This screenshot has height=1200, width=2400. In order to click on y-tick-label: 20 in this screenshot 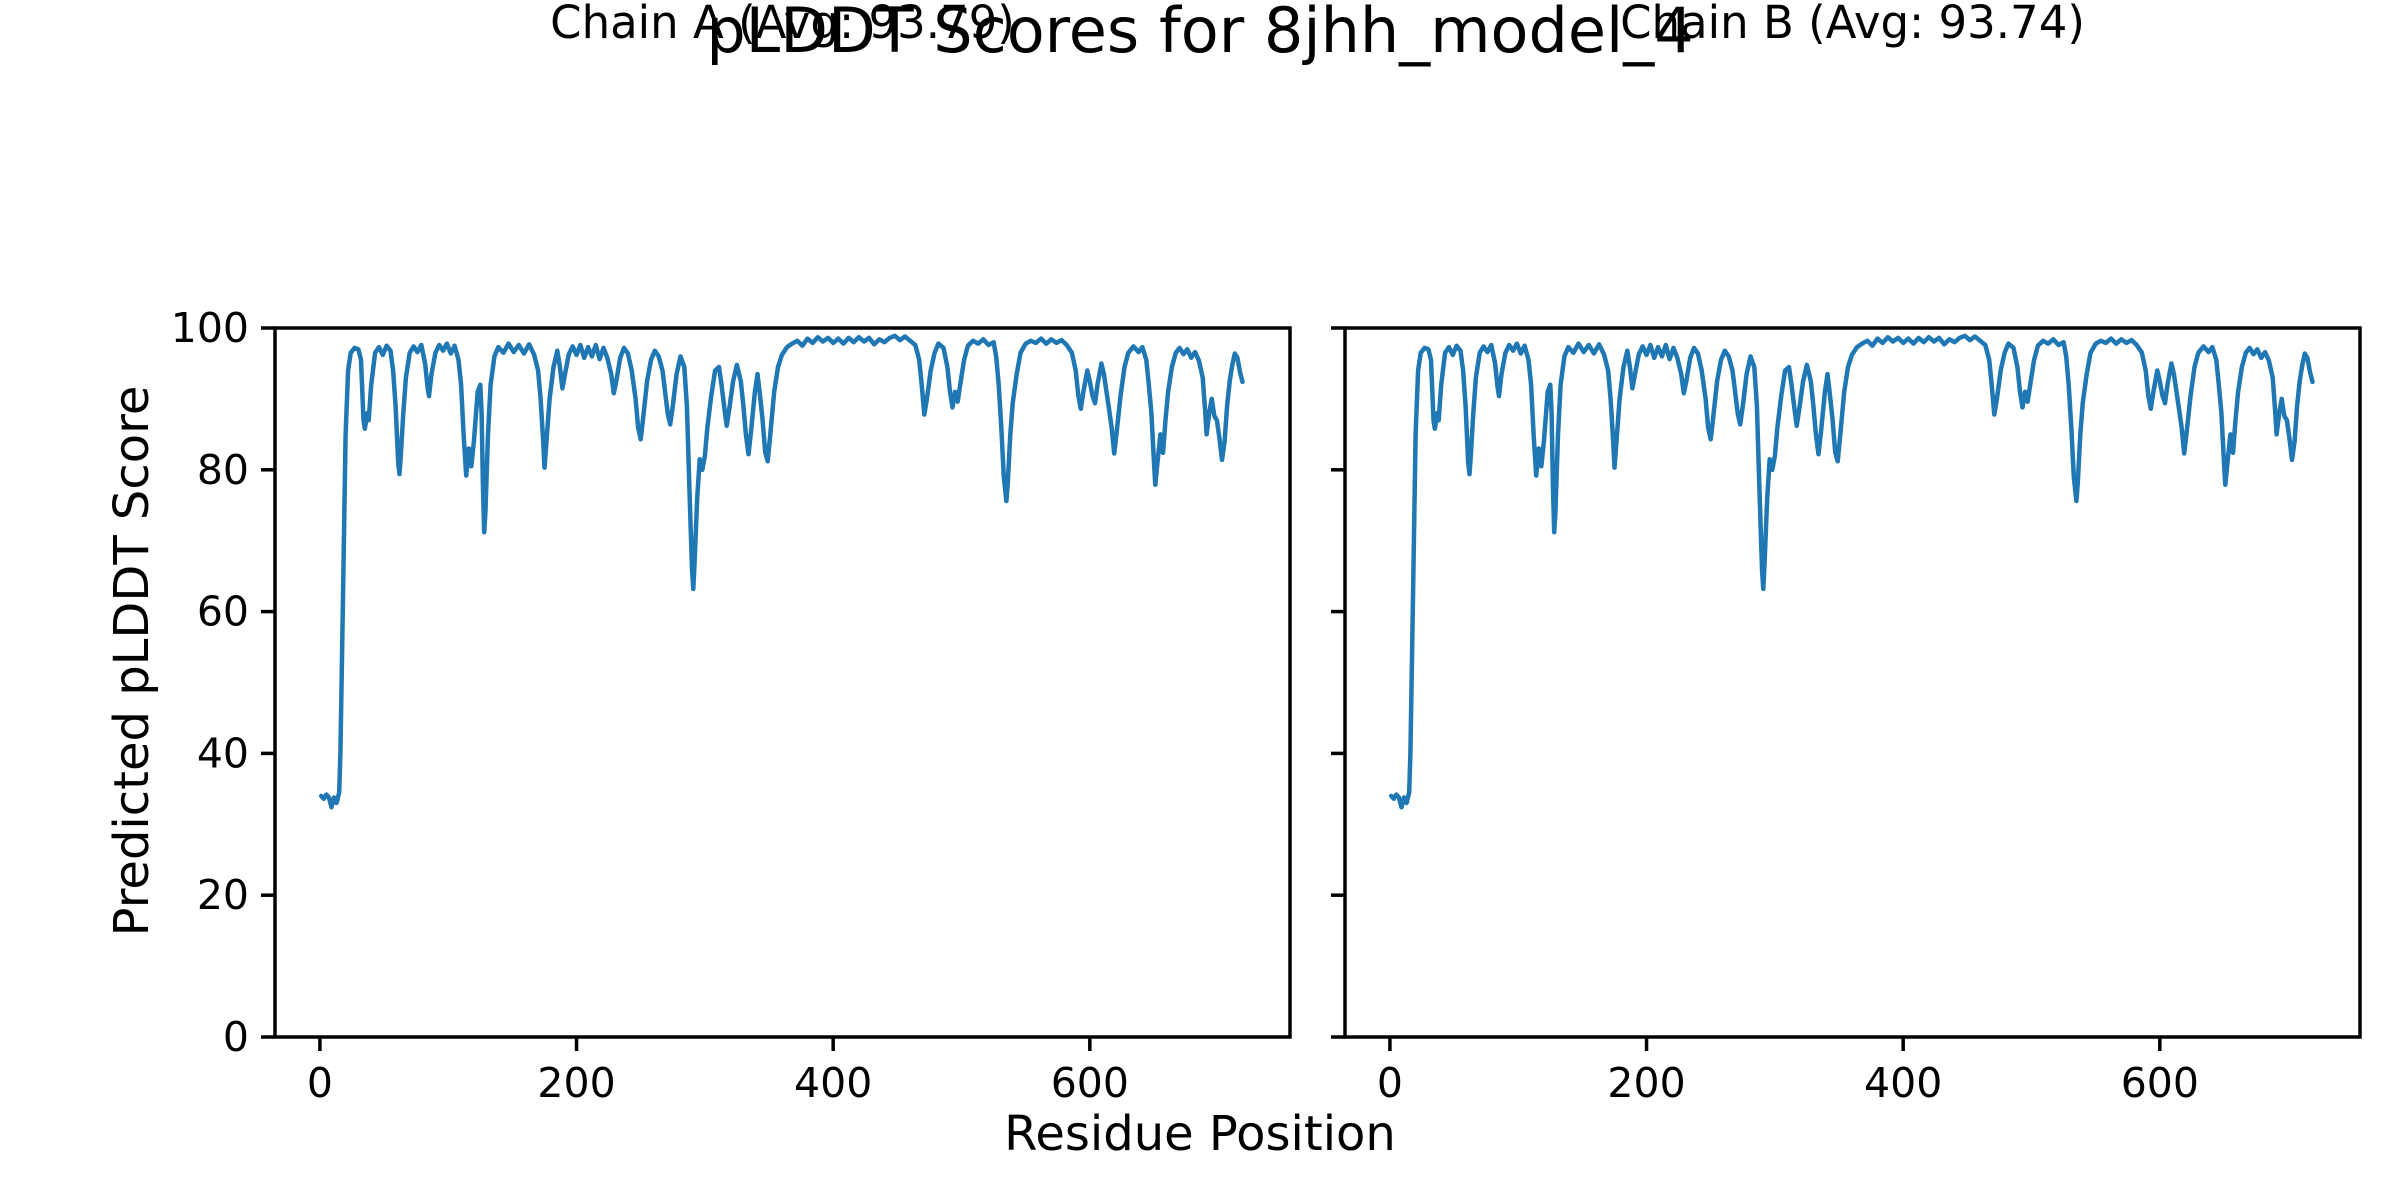, I will do `click(223, 895)`.